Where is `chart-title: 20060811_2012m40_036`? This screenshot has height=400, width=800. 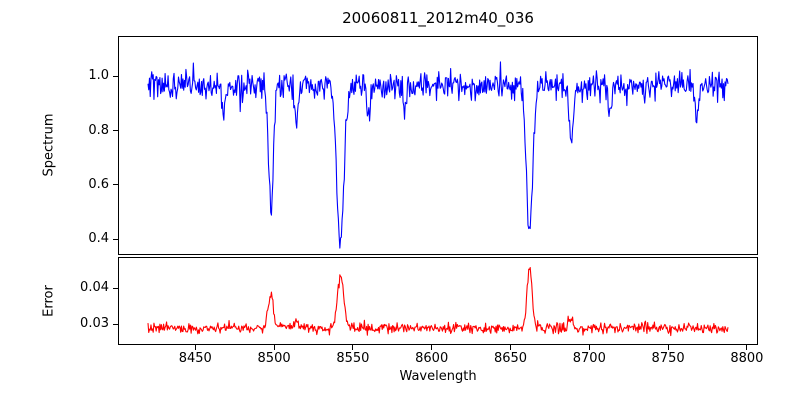 chart-title: 20060811_2012m40_036 is located at coordinates (438, 18).